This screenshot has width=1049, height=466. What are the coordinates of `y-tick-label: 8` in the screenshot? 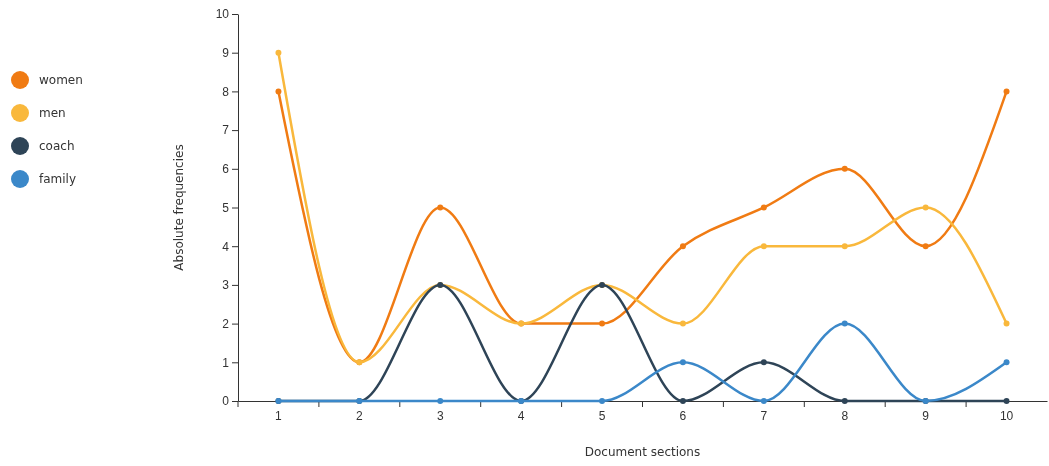 It's located at (226, 91).